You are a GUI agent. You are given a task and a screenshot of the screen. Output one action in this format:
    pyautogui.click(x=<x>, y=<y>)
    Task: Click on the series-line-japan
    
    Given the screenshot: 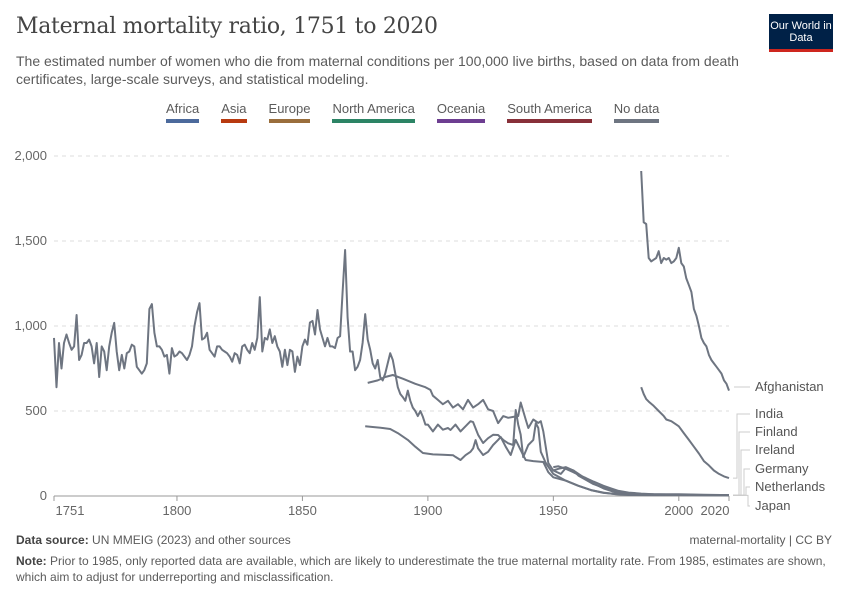 What is the action you would take?
    pyautogui.click(x=641, y=481)
    